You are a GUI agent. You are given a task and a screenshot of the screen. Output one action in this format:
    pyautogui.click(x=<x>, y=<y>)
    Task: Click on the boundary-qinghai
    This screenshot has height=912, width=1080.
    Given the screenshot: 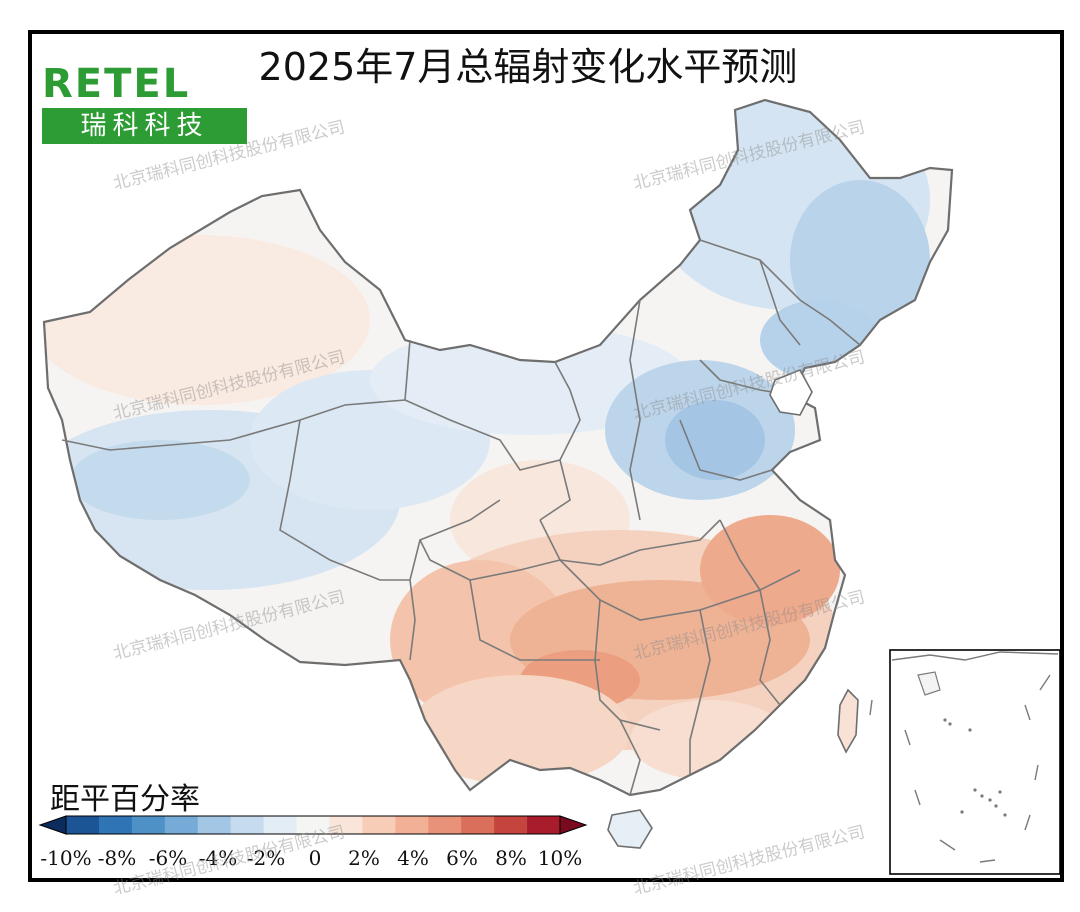 What is the action you would take?
    pyautogui.click(x=390, y=500)
    